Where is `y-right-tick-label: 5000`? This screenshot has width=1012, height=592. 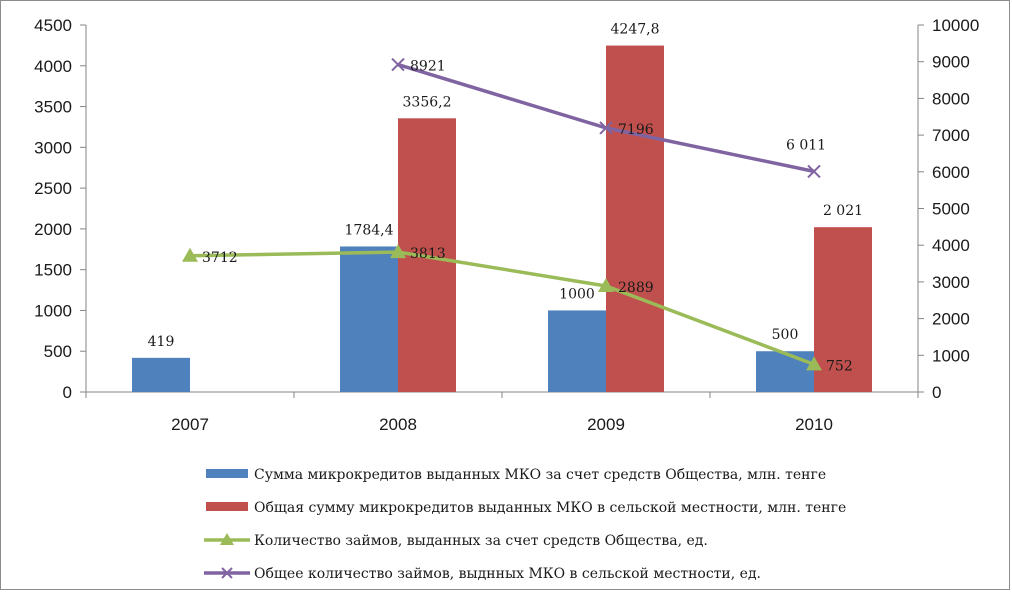
y-right-tick-label: 5000 is located at coordinates (951, 209).